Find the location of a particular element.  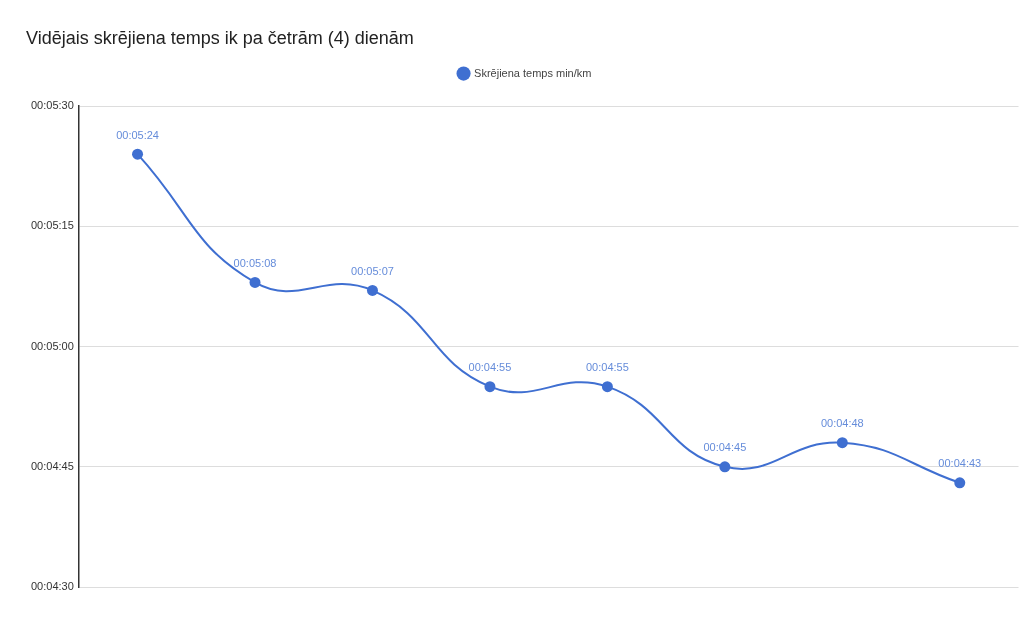

data-label: 00:05:07 is located at coordinates (372, 270).